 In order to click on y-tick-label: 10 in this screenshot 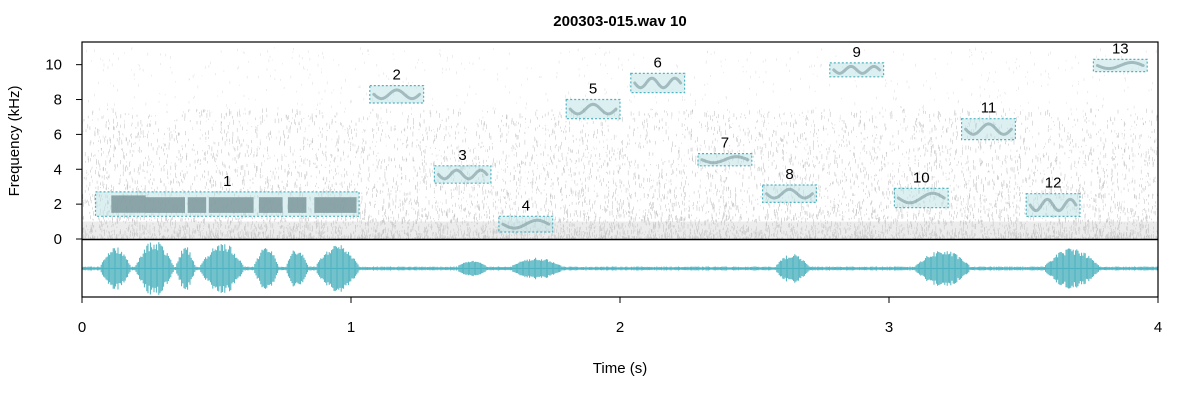, I will do `click(53, 65)`.